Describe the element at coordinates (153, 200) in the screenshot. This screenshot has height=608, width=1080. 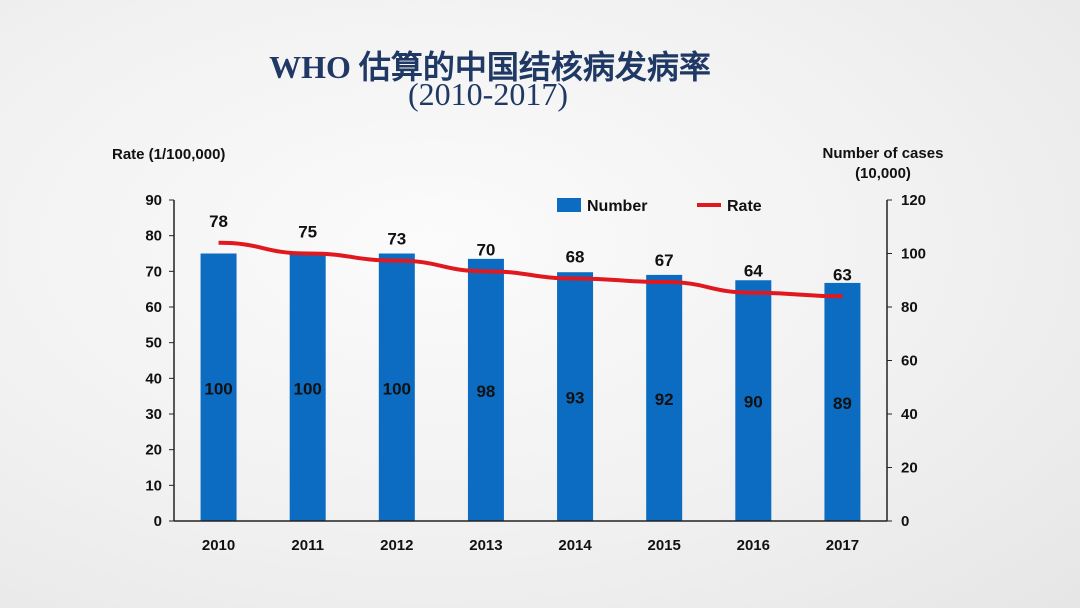
I see `left-tick-label: 90` at that location.